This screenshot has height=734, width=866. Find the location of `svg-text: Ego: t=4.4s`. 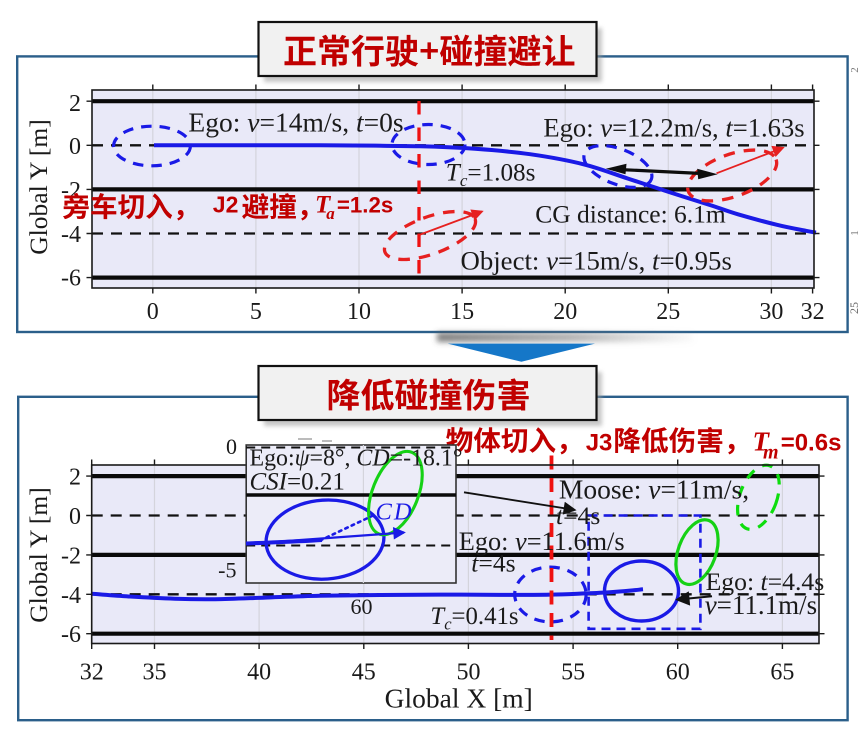

svg-text: Ego: t=4.4s is located at coordinates (765, 581).